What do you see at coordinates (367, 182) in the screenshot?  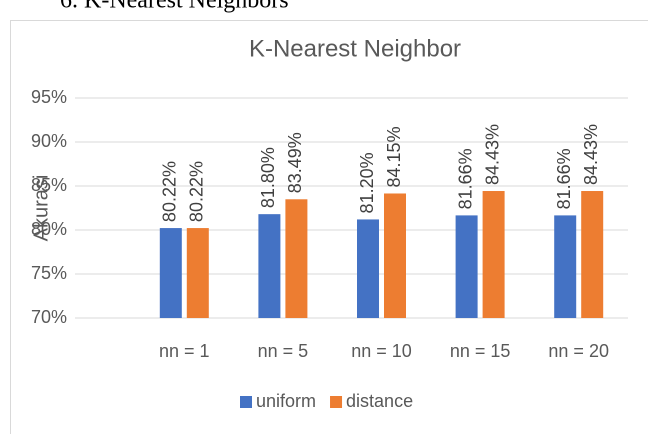 I see `data-label: 81.20%` at bounding box center [367, 182].